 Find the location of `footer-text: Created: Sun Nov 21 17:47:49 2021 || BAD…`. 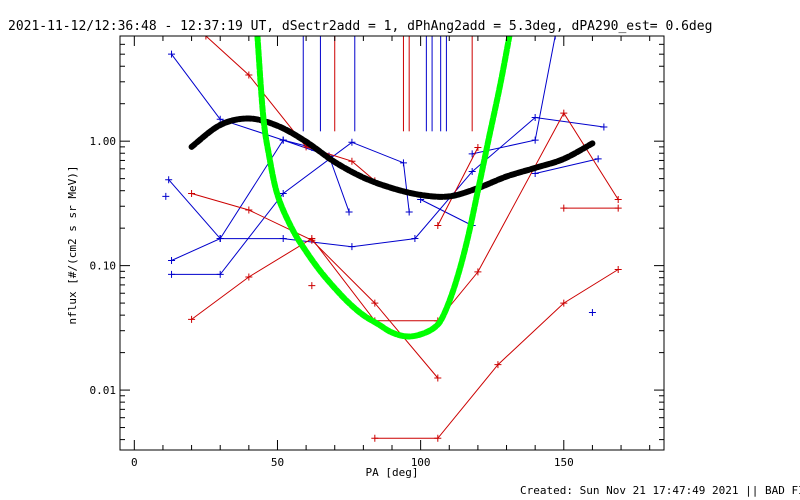

footer-text: Created: Sun Nov 21 17:47:49 2021 || BAD… is located at coordinates (660, 490).